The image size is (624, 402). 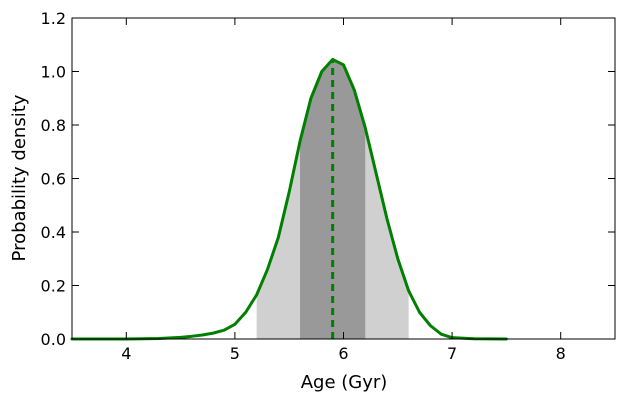 What do you see at coordinates (344, 382) in the screenshot?
I see `x-axis-title: Age (Gyr)` at bounding box center [344, 382].